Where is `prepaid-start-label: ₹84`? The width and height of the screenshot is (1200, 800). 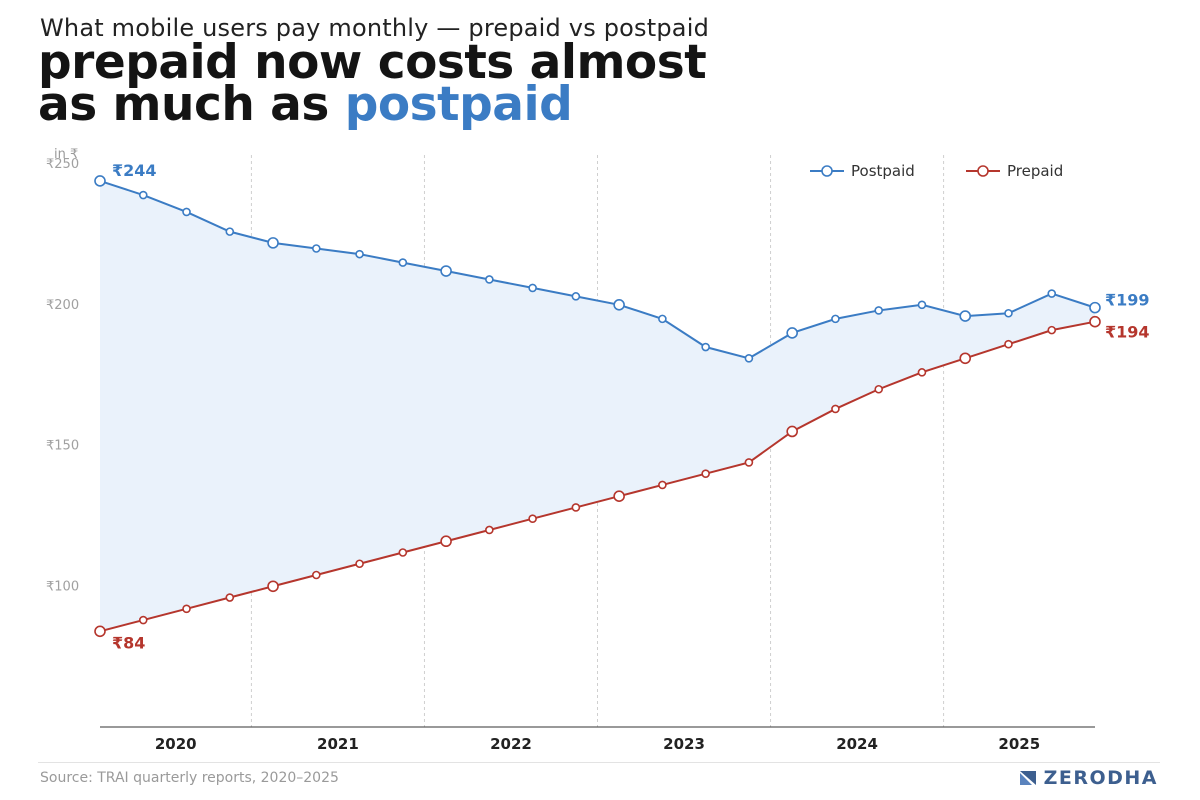 prepaid-start-label: ₹84 is located at coordinates (128, 642).